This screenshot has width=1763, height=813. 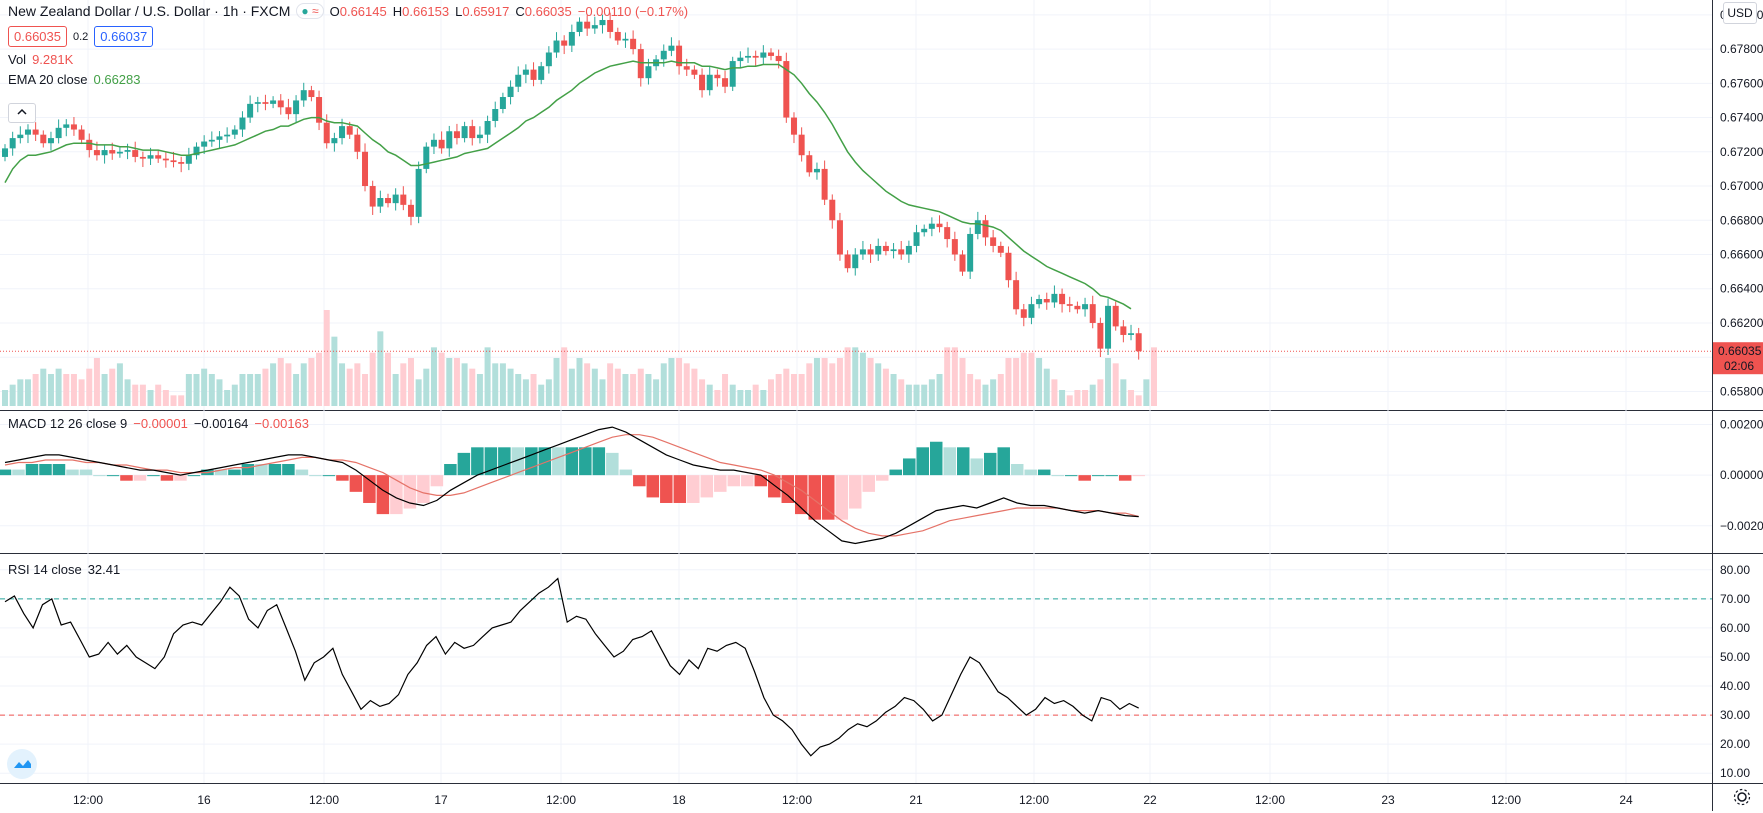 What do you see at coordinates (22, 764) in the screenshot?
I see `tradingview-logo` at bounding box center [22, 764].